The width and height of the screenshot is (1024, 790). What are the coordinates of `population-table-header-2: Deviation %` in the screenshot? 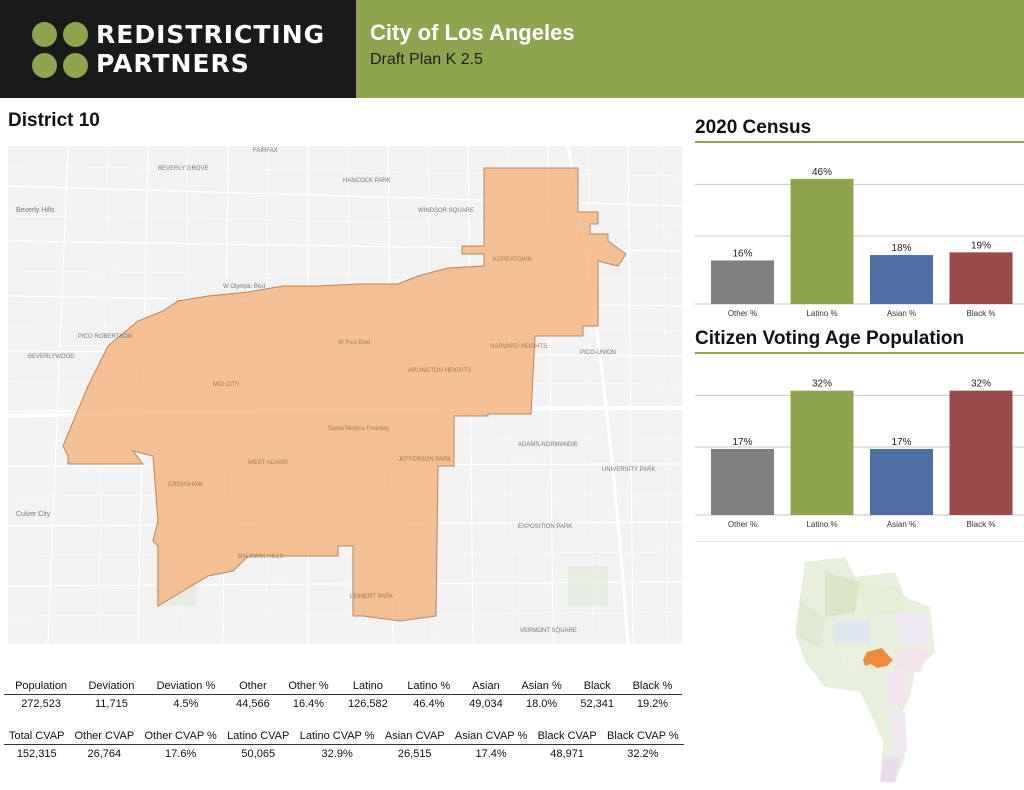 It's located at (186, 687).